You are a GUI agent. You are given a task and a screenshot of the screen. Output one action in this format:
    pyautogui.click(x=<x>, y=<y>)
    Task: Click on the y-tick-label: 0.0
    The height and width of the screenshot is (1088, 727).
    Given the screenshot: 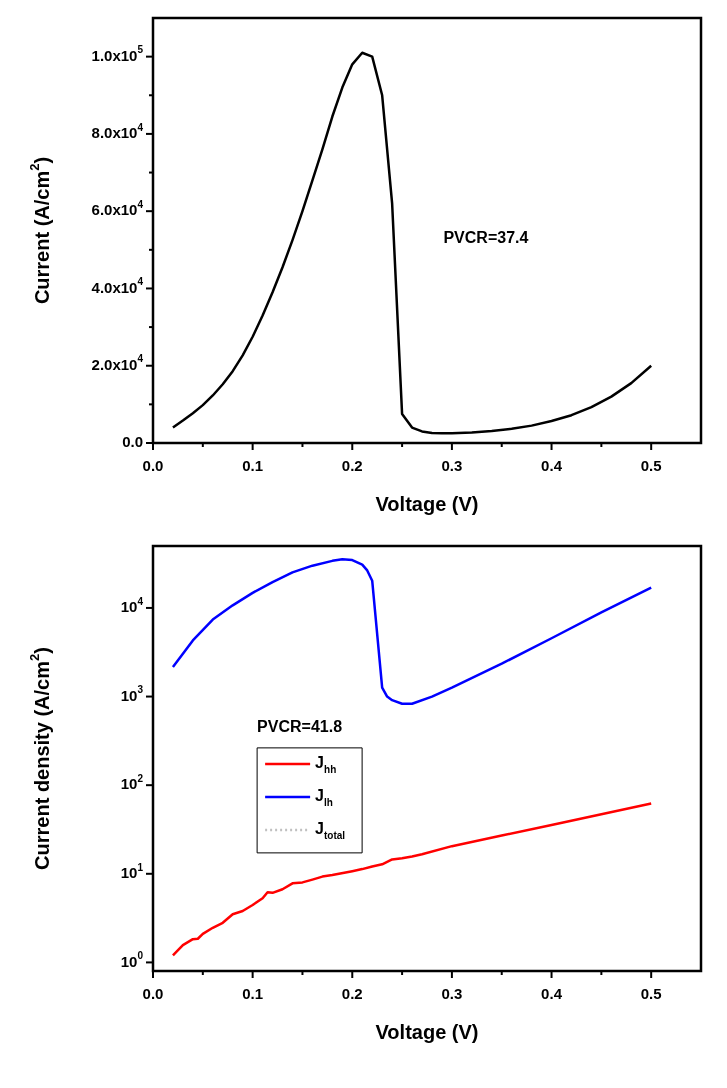 What is the action you would take?
    pyautogui.click(x=133, y=442)
    